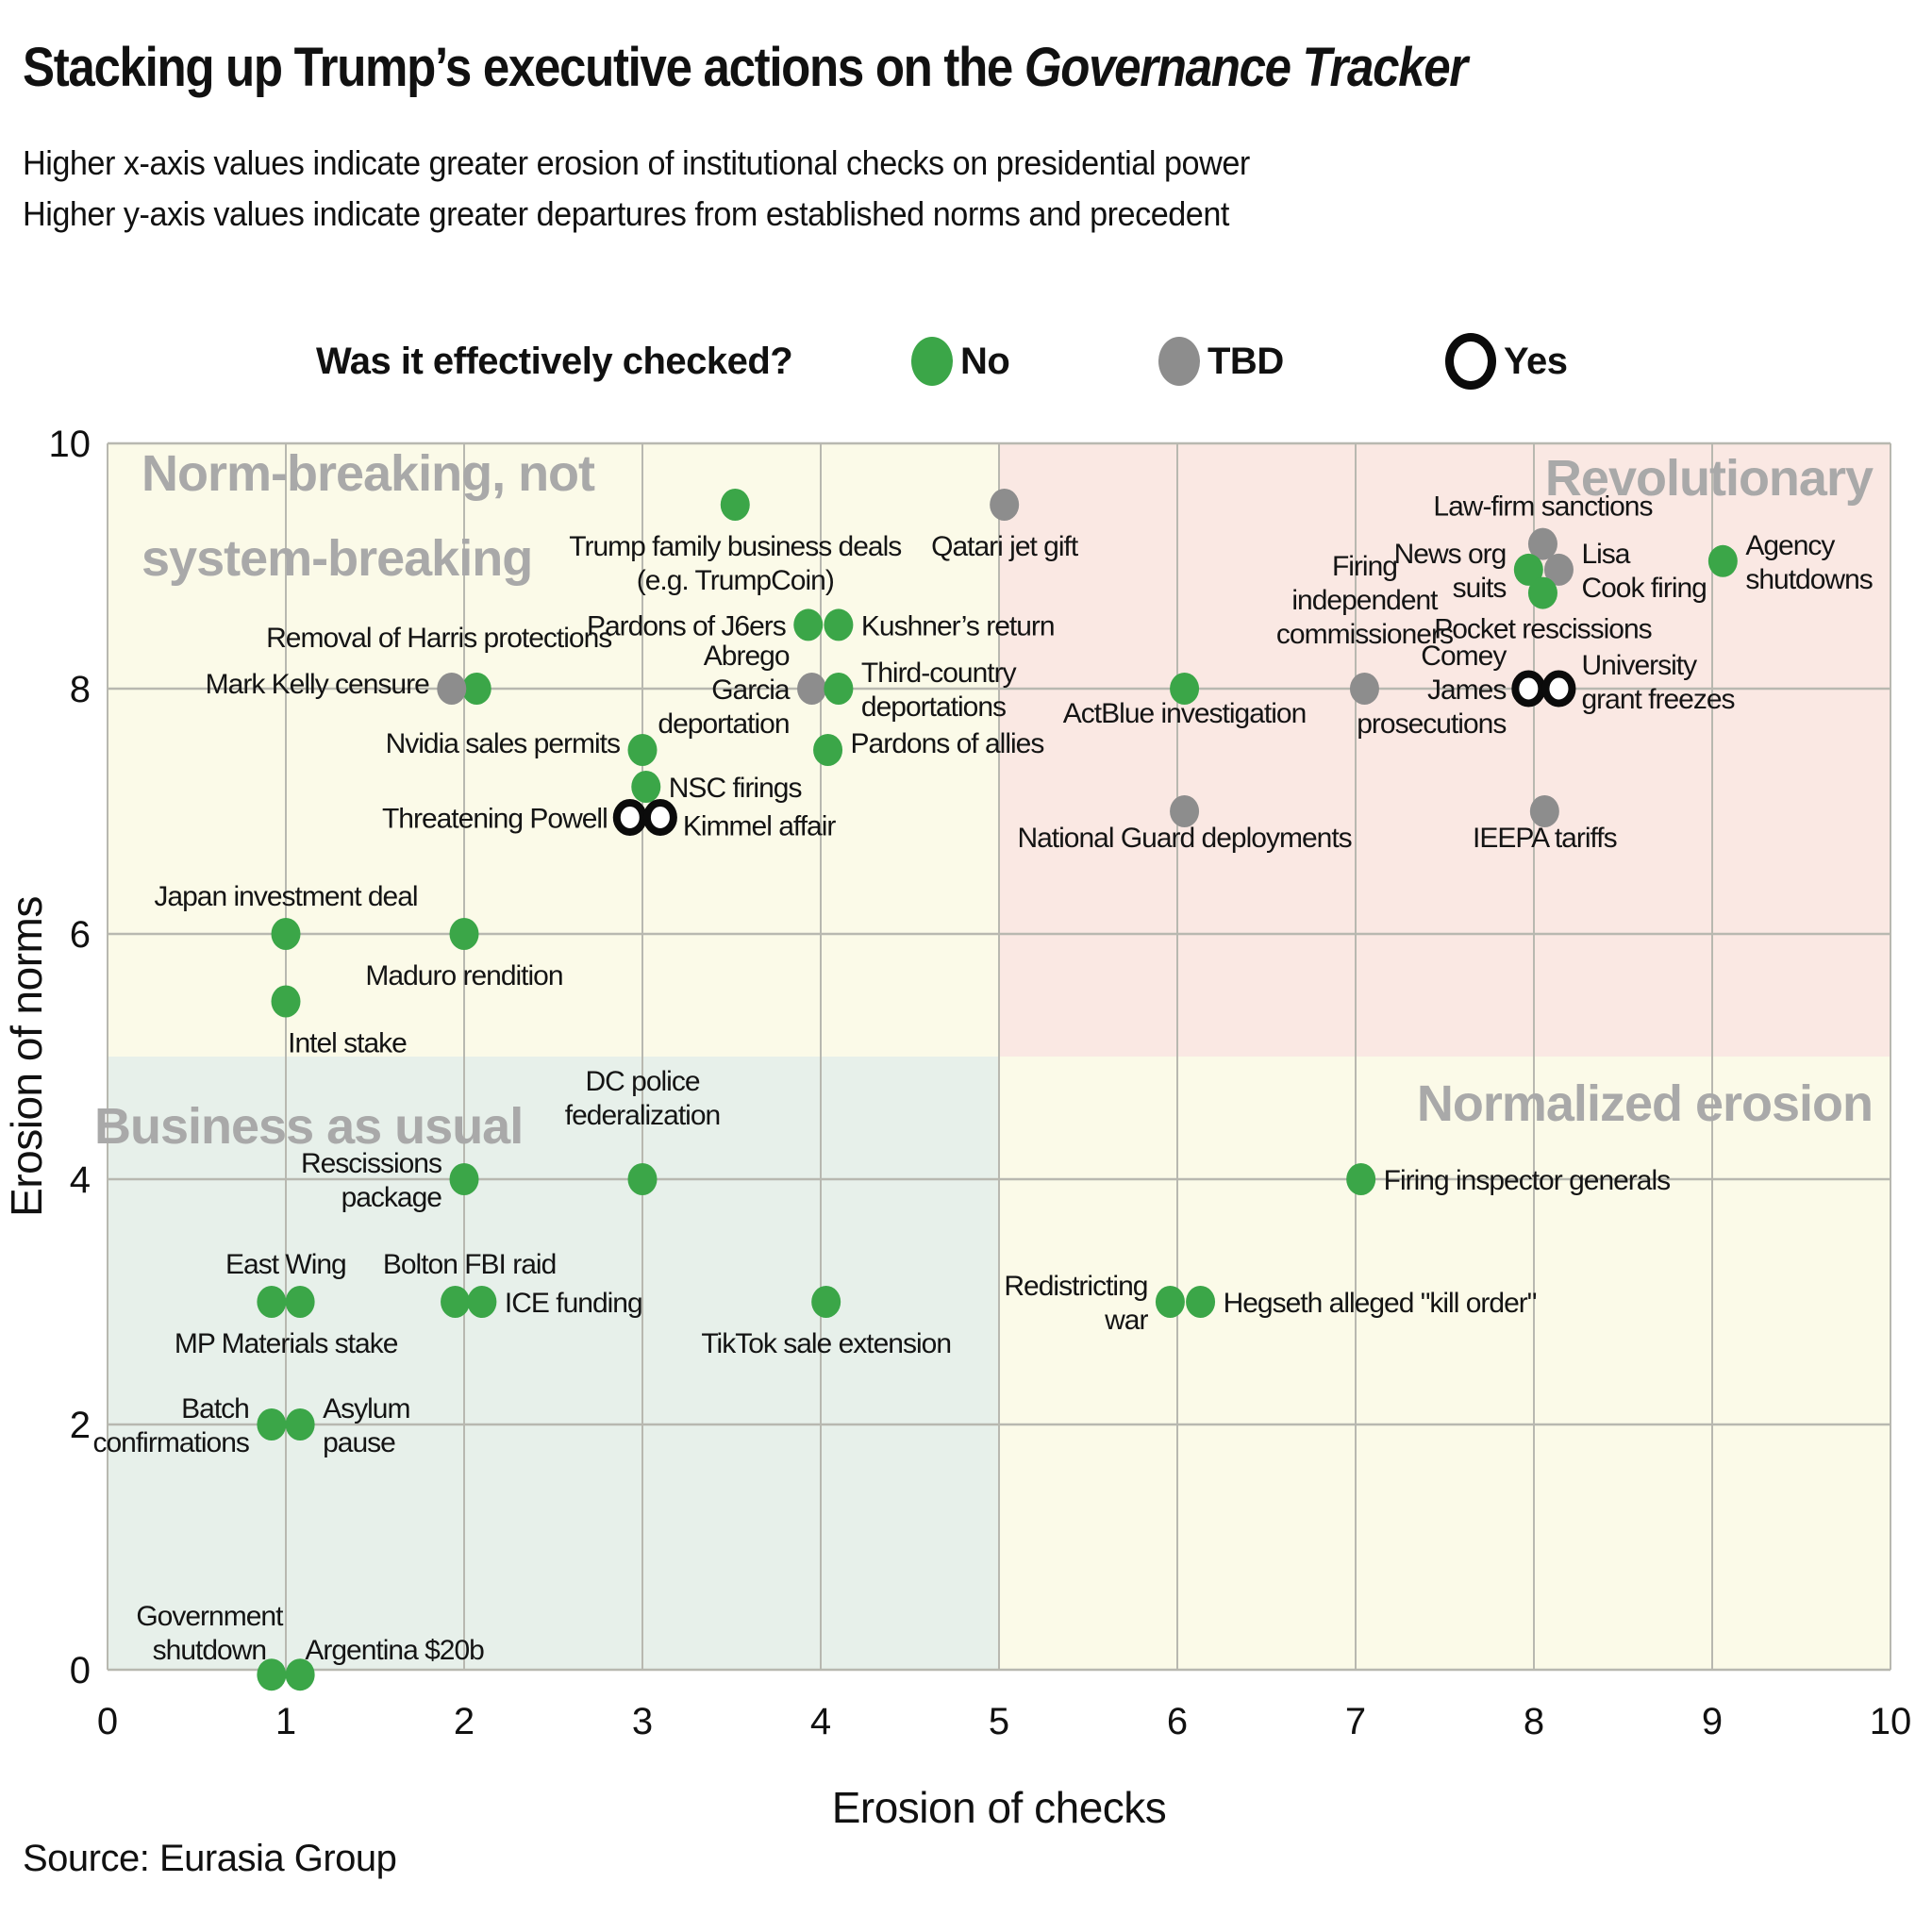 The width and height of the screenshot is (1932, 1932). Describe the element at coordinates (1184, 839) in the screenshot. I see `point-label-national-guard-deployments: National Guard deployments` at that location.